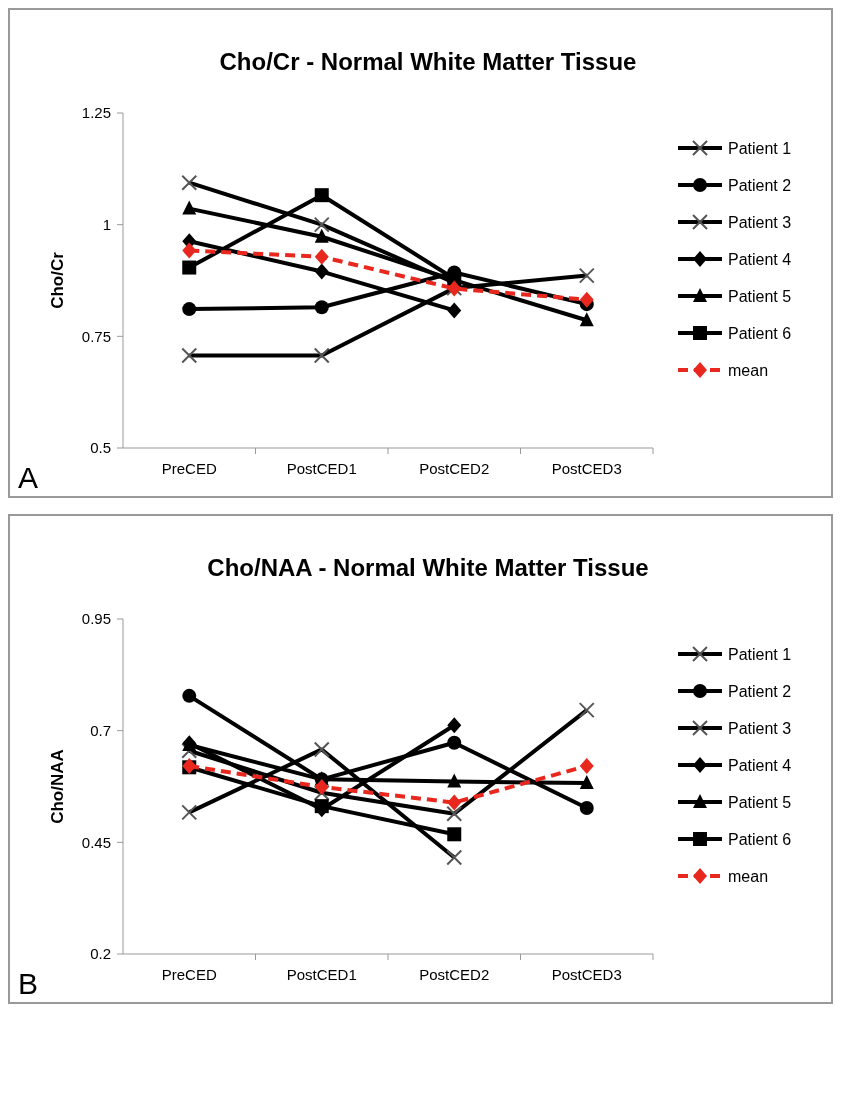 This screenshot has height=1106, width=841. What do you see at coordinates (428, 61) in the screenshot?
I see `chart-title: Cho/Cr - Normal White Matter Tissue` at bounding box center [428, 61].